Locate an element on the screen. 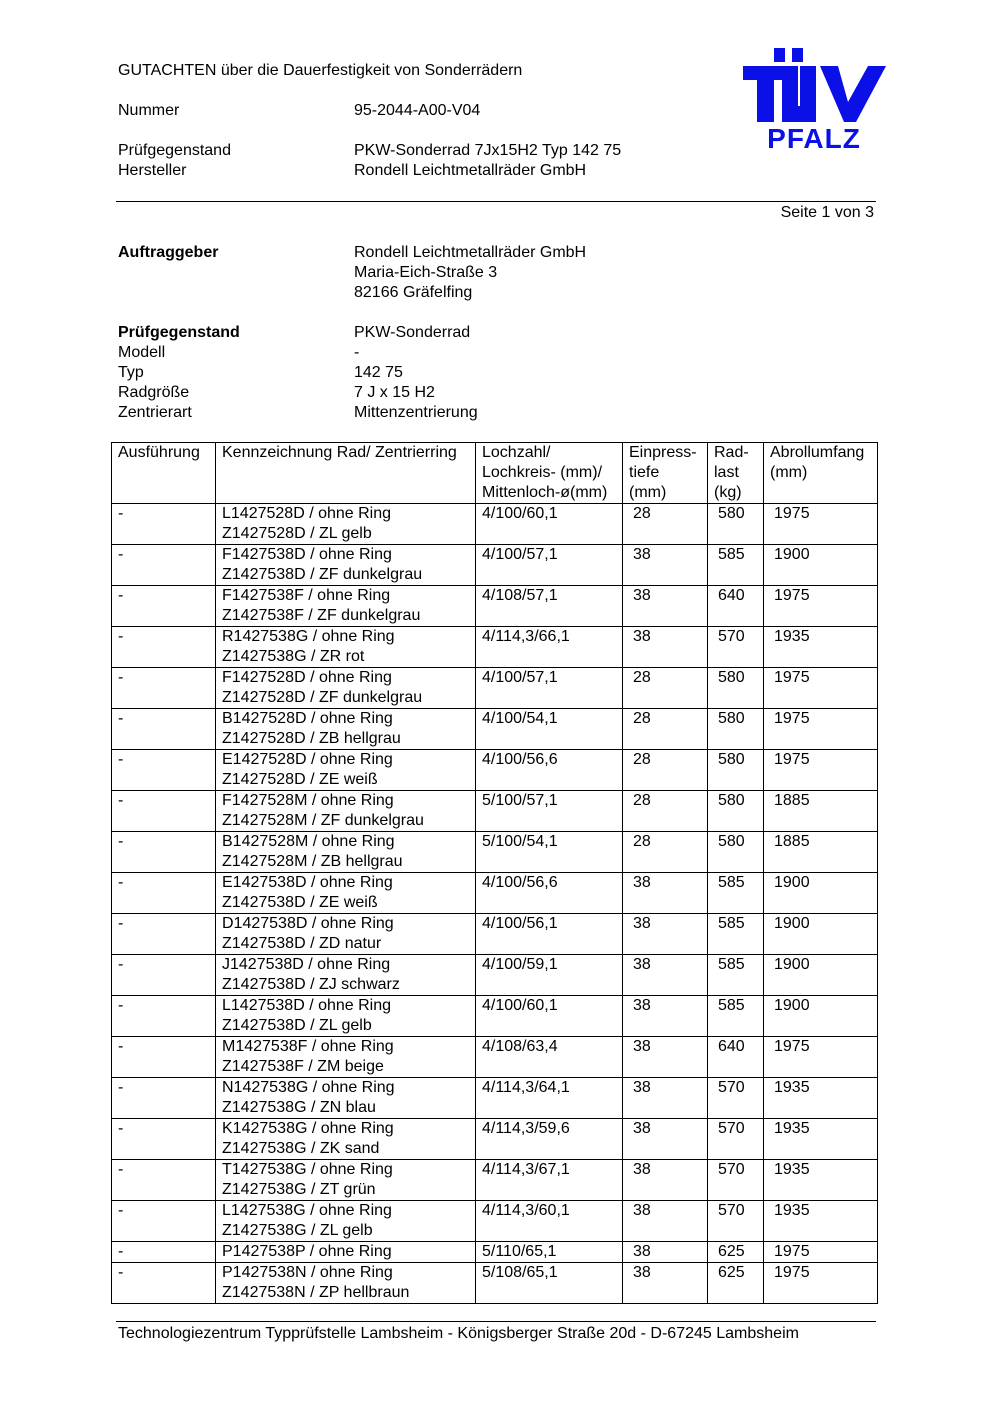 This screenshot has height=1404, width=992. field-label: Nummer is located at coordinates (149, 110).